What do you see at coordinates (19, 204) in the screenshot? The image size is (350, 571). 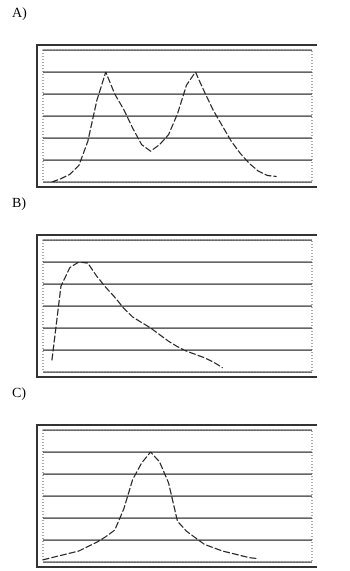 I see `chart-title: B)` at bounding box center [19, 204].